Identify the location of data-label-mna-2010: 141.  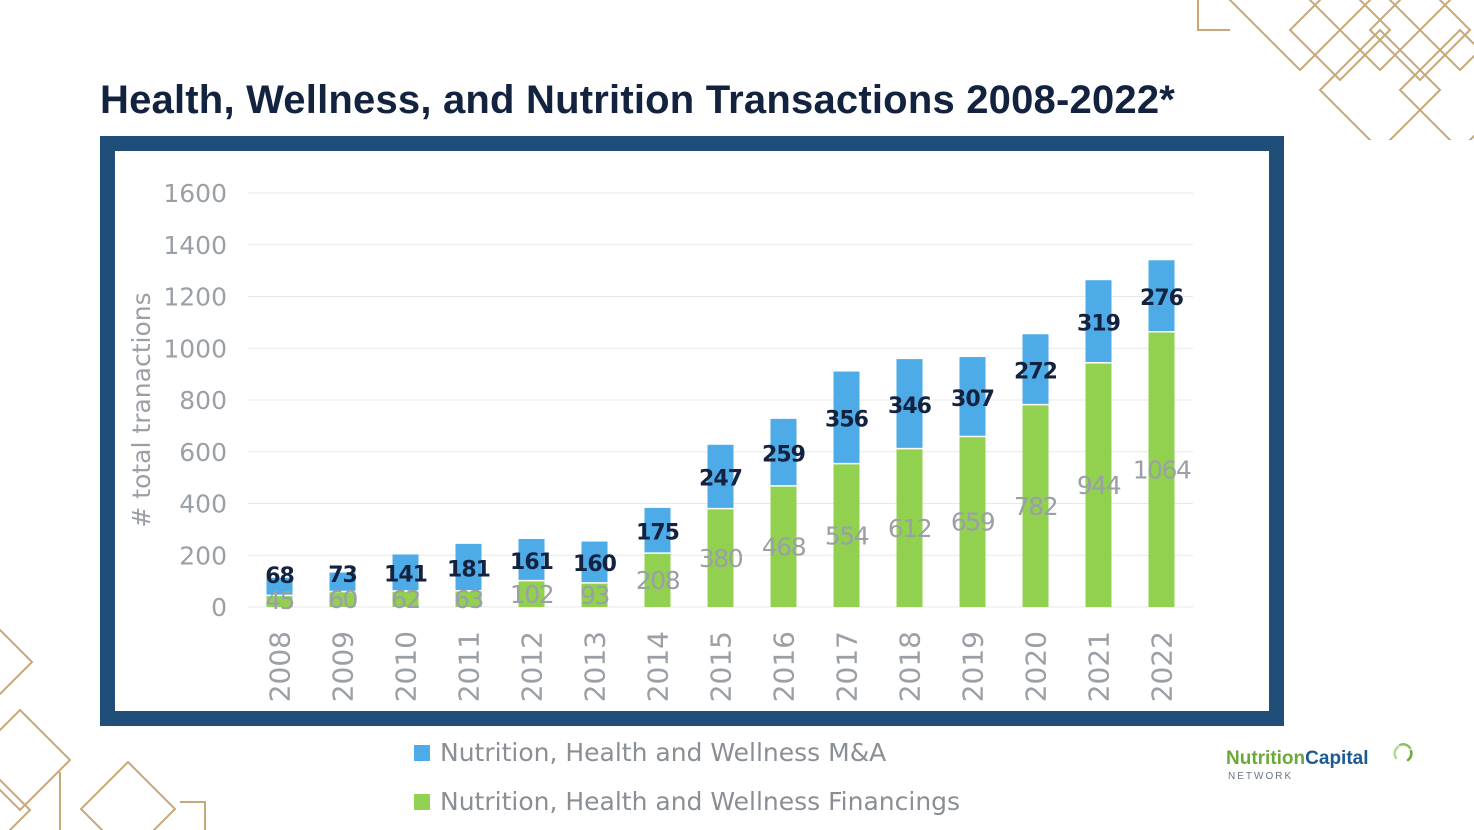
(405, 575).